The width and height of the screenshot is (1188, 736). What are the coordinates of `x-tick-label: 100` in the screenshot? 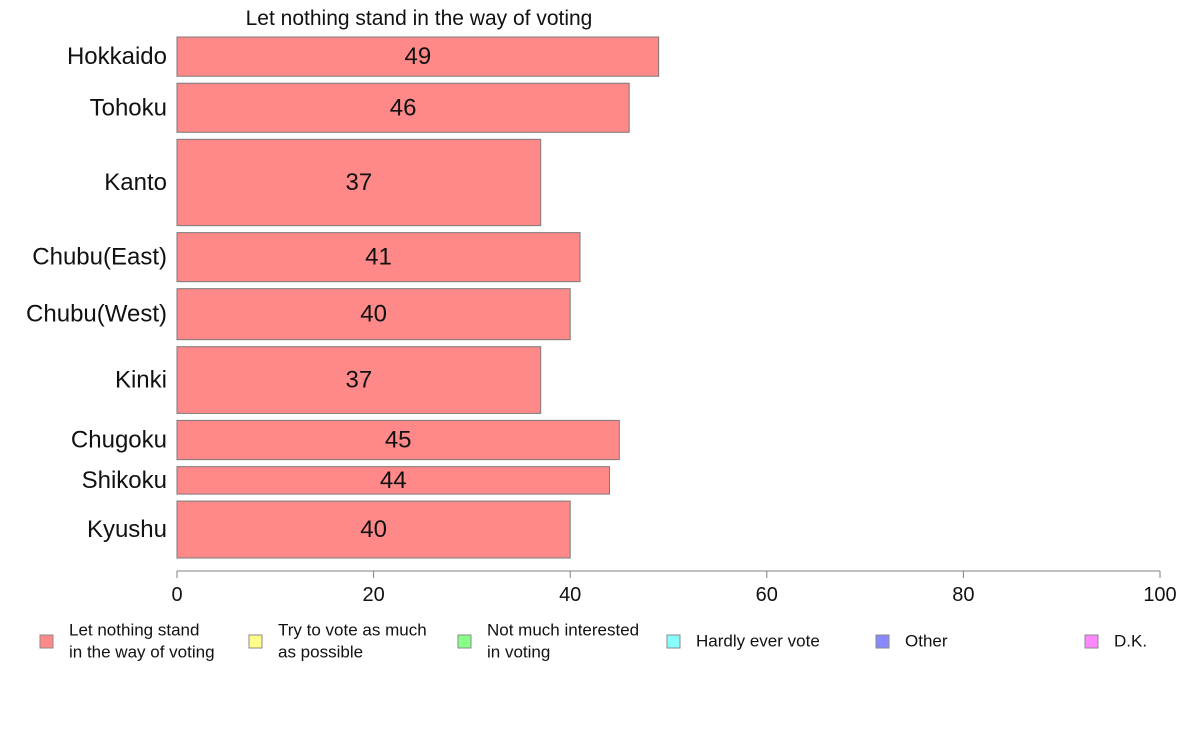 It's located at (1159, 595).